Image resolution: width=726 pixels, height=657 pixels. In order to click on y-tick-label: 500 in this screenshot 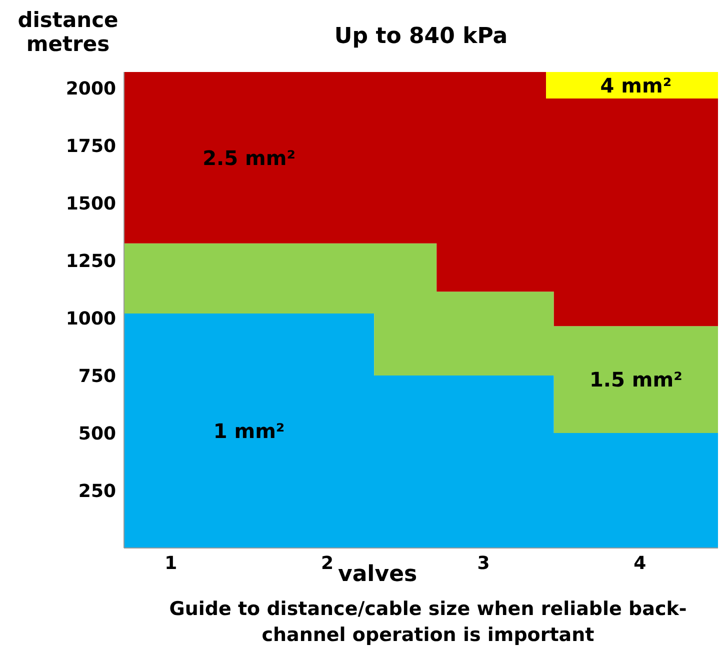, I will do `click(97, 433)`.